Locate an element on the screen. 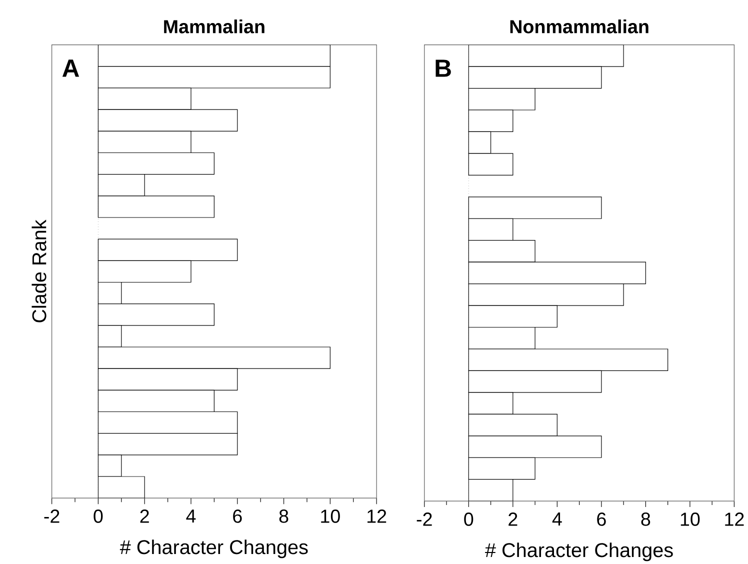 The image size is (748, 564). annotation: A is located at coordinates (71, 68).